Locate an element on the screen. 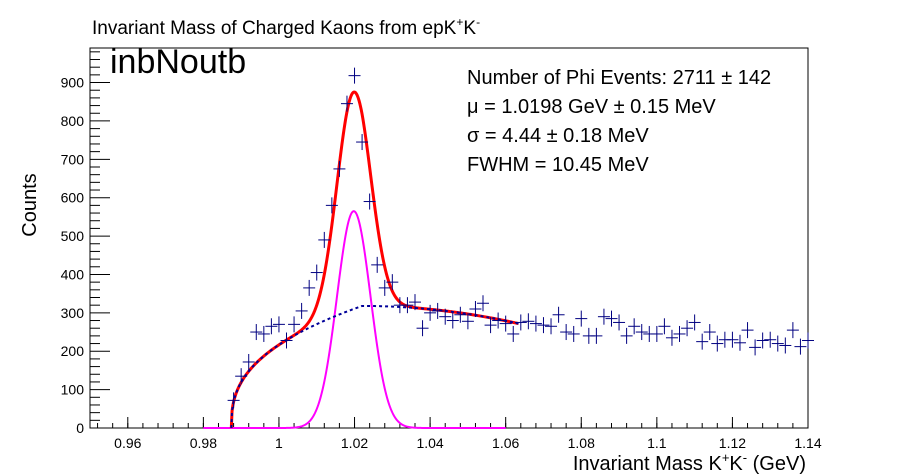  y-tick-label: 600 is located at coordinates (73, 198).